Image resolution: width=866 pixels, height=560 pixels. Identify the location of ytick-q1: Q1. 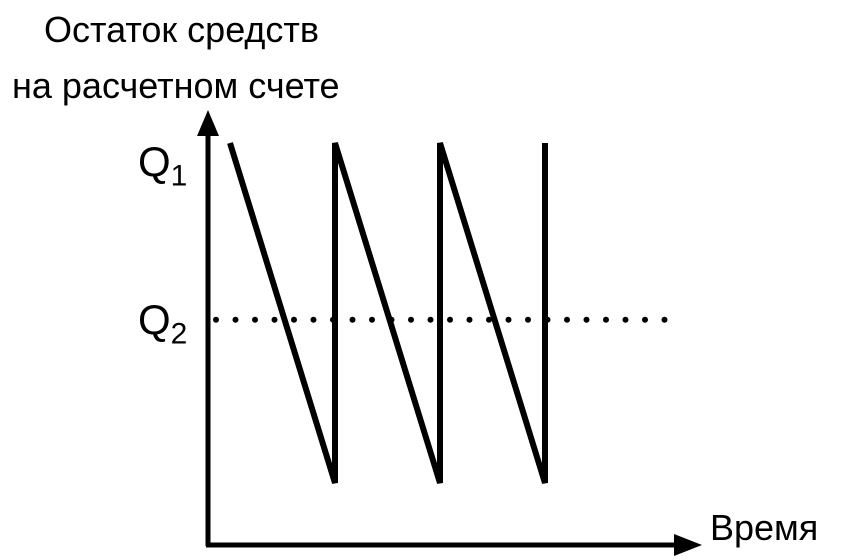
(163, 165).